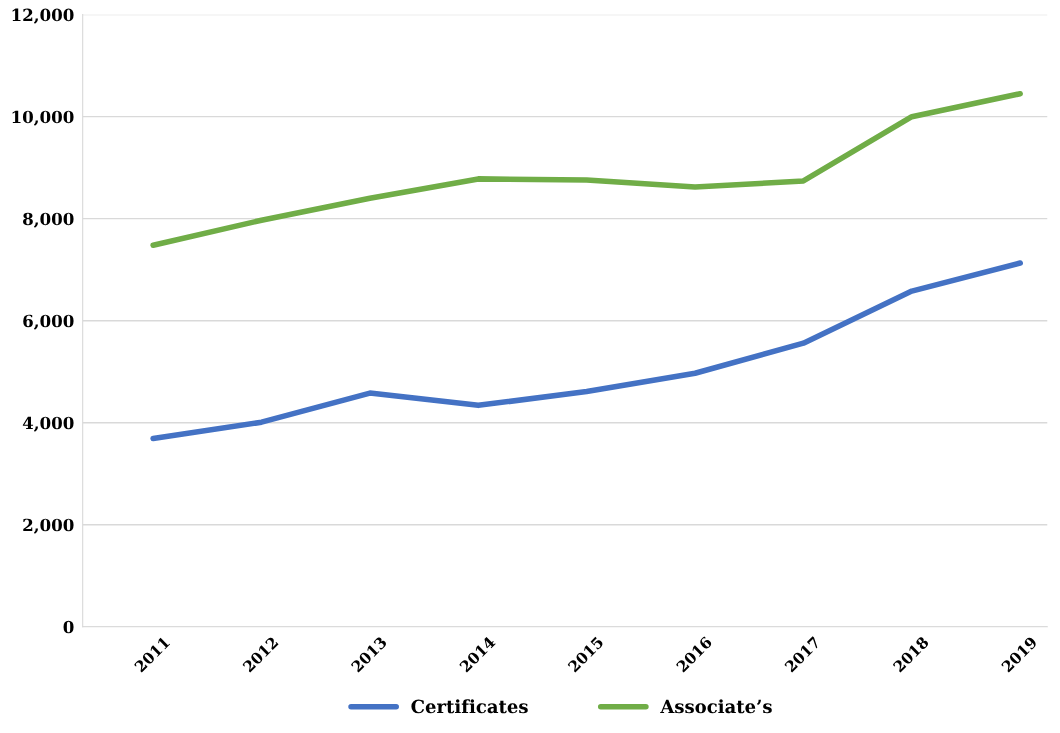 This screenshot has height=733, width=1060. Describe the element at coordinates (716, 706) in the screenshot. I see `legend-label: Associate’s` at that location.